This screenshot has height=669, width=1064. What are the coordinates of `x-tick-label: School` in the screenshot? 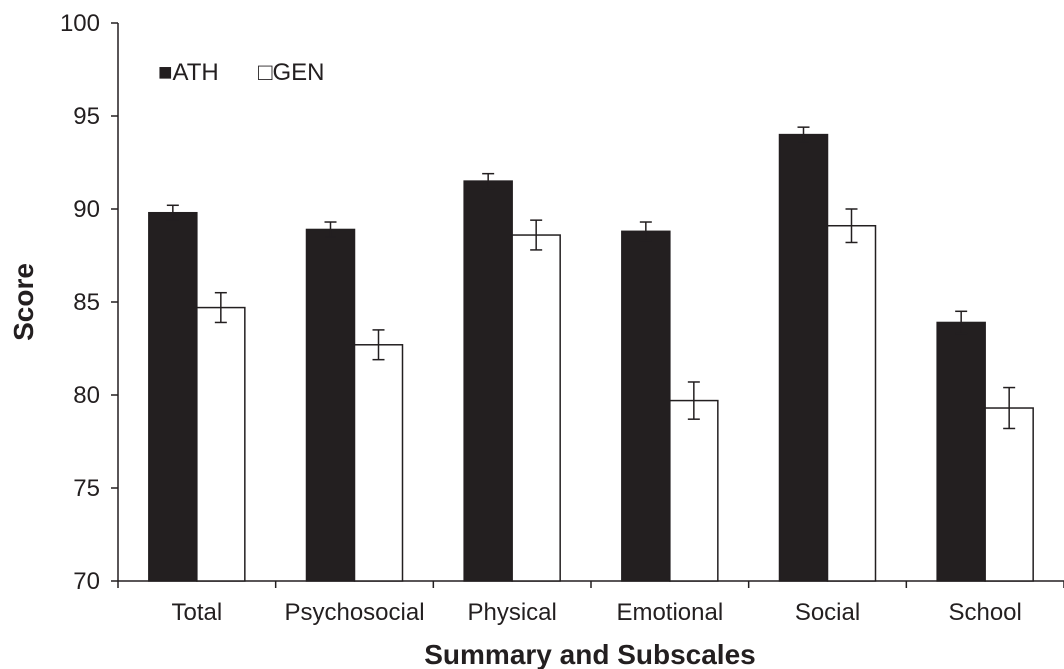 It's located at (984, 612).